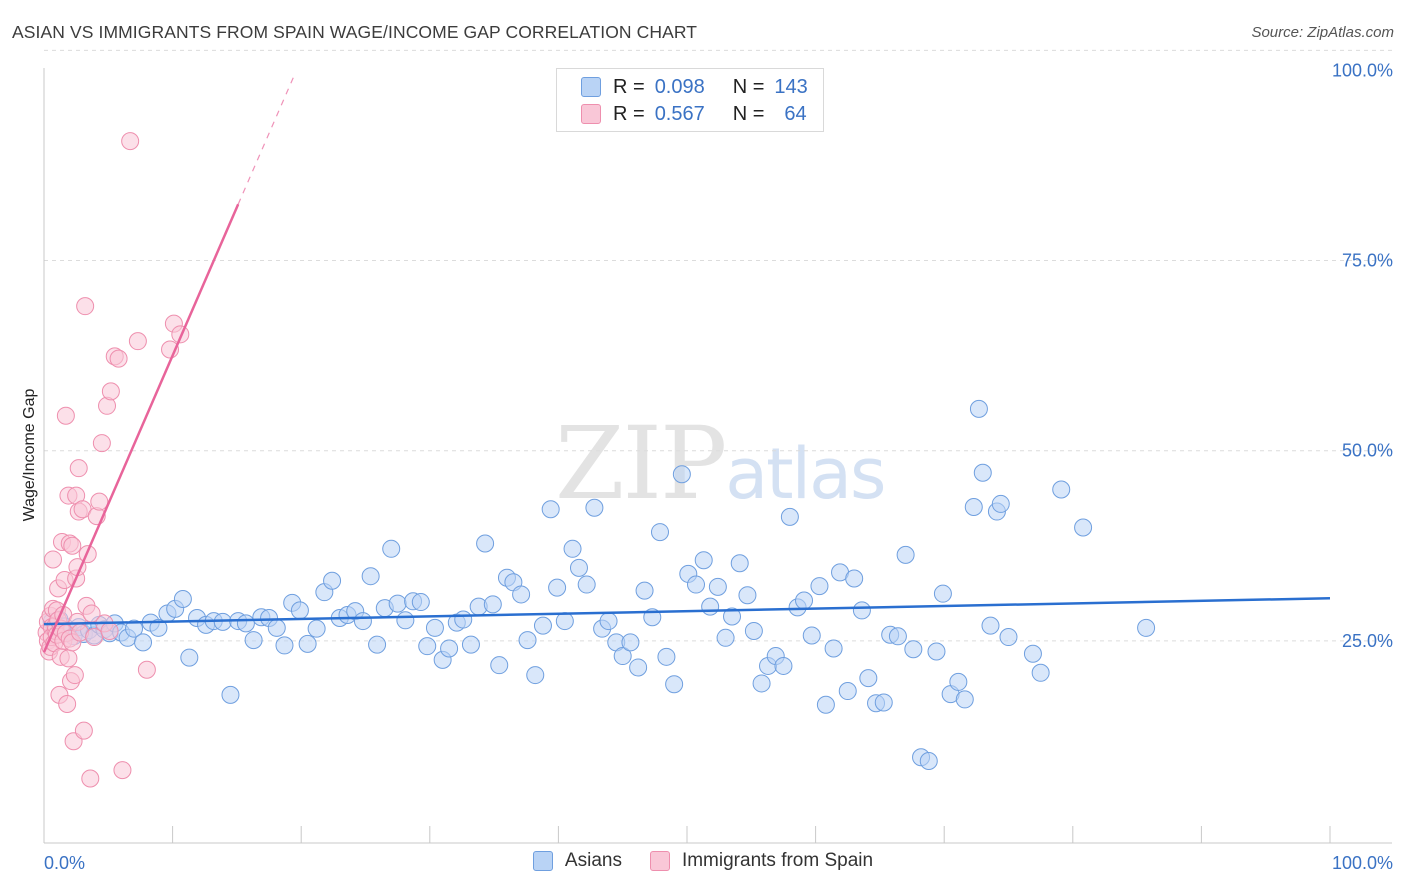 The width and height of the screenshot is (1406, 892). I want to click on y-tick-label: 50.0%, so click(1367, 451).